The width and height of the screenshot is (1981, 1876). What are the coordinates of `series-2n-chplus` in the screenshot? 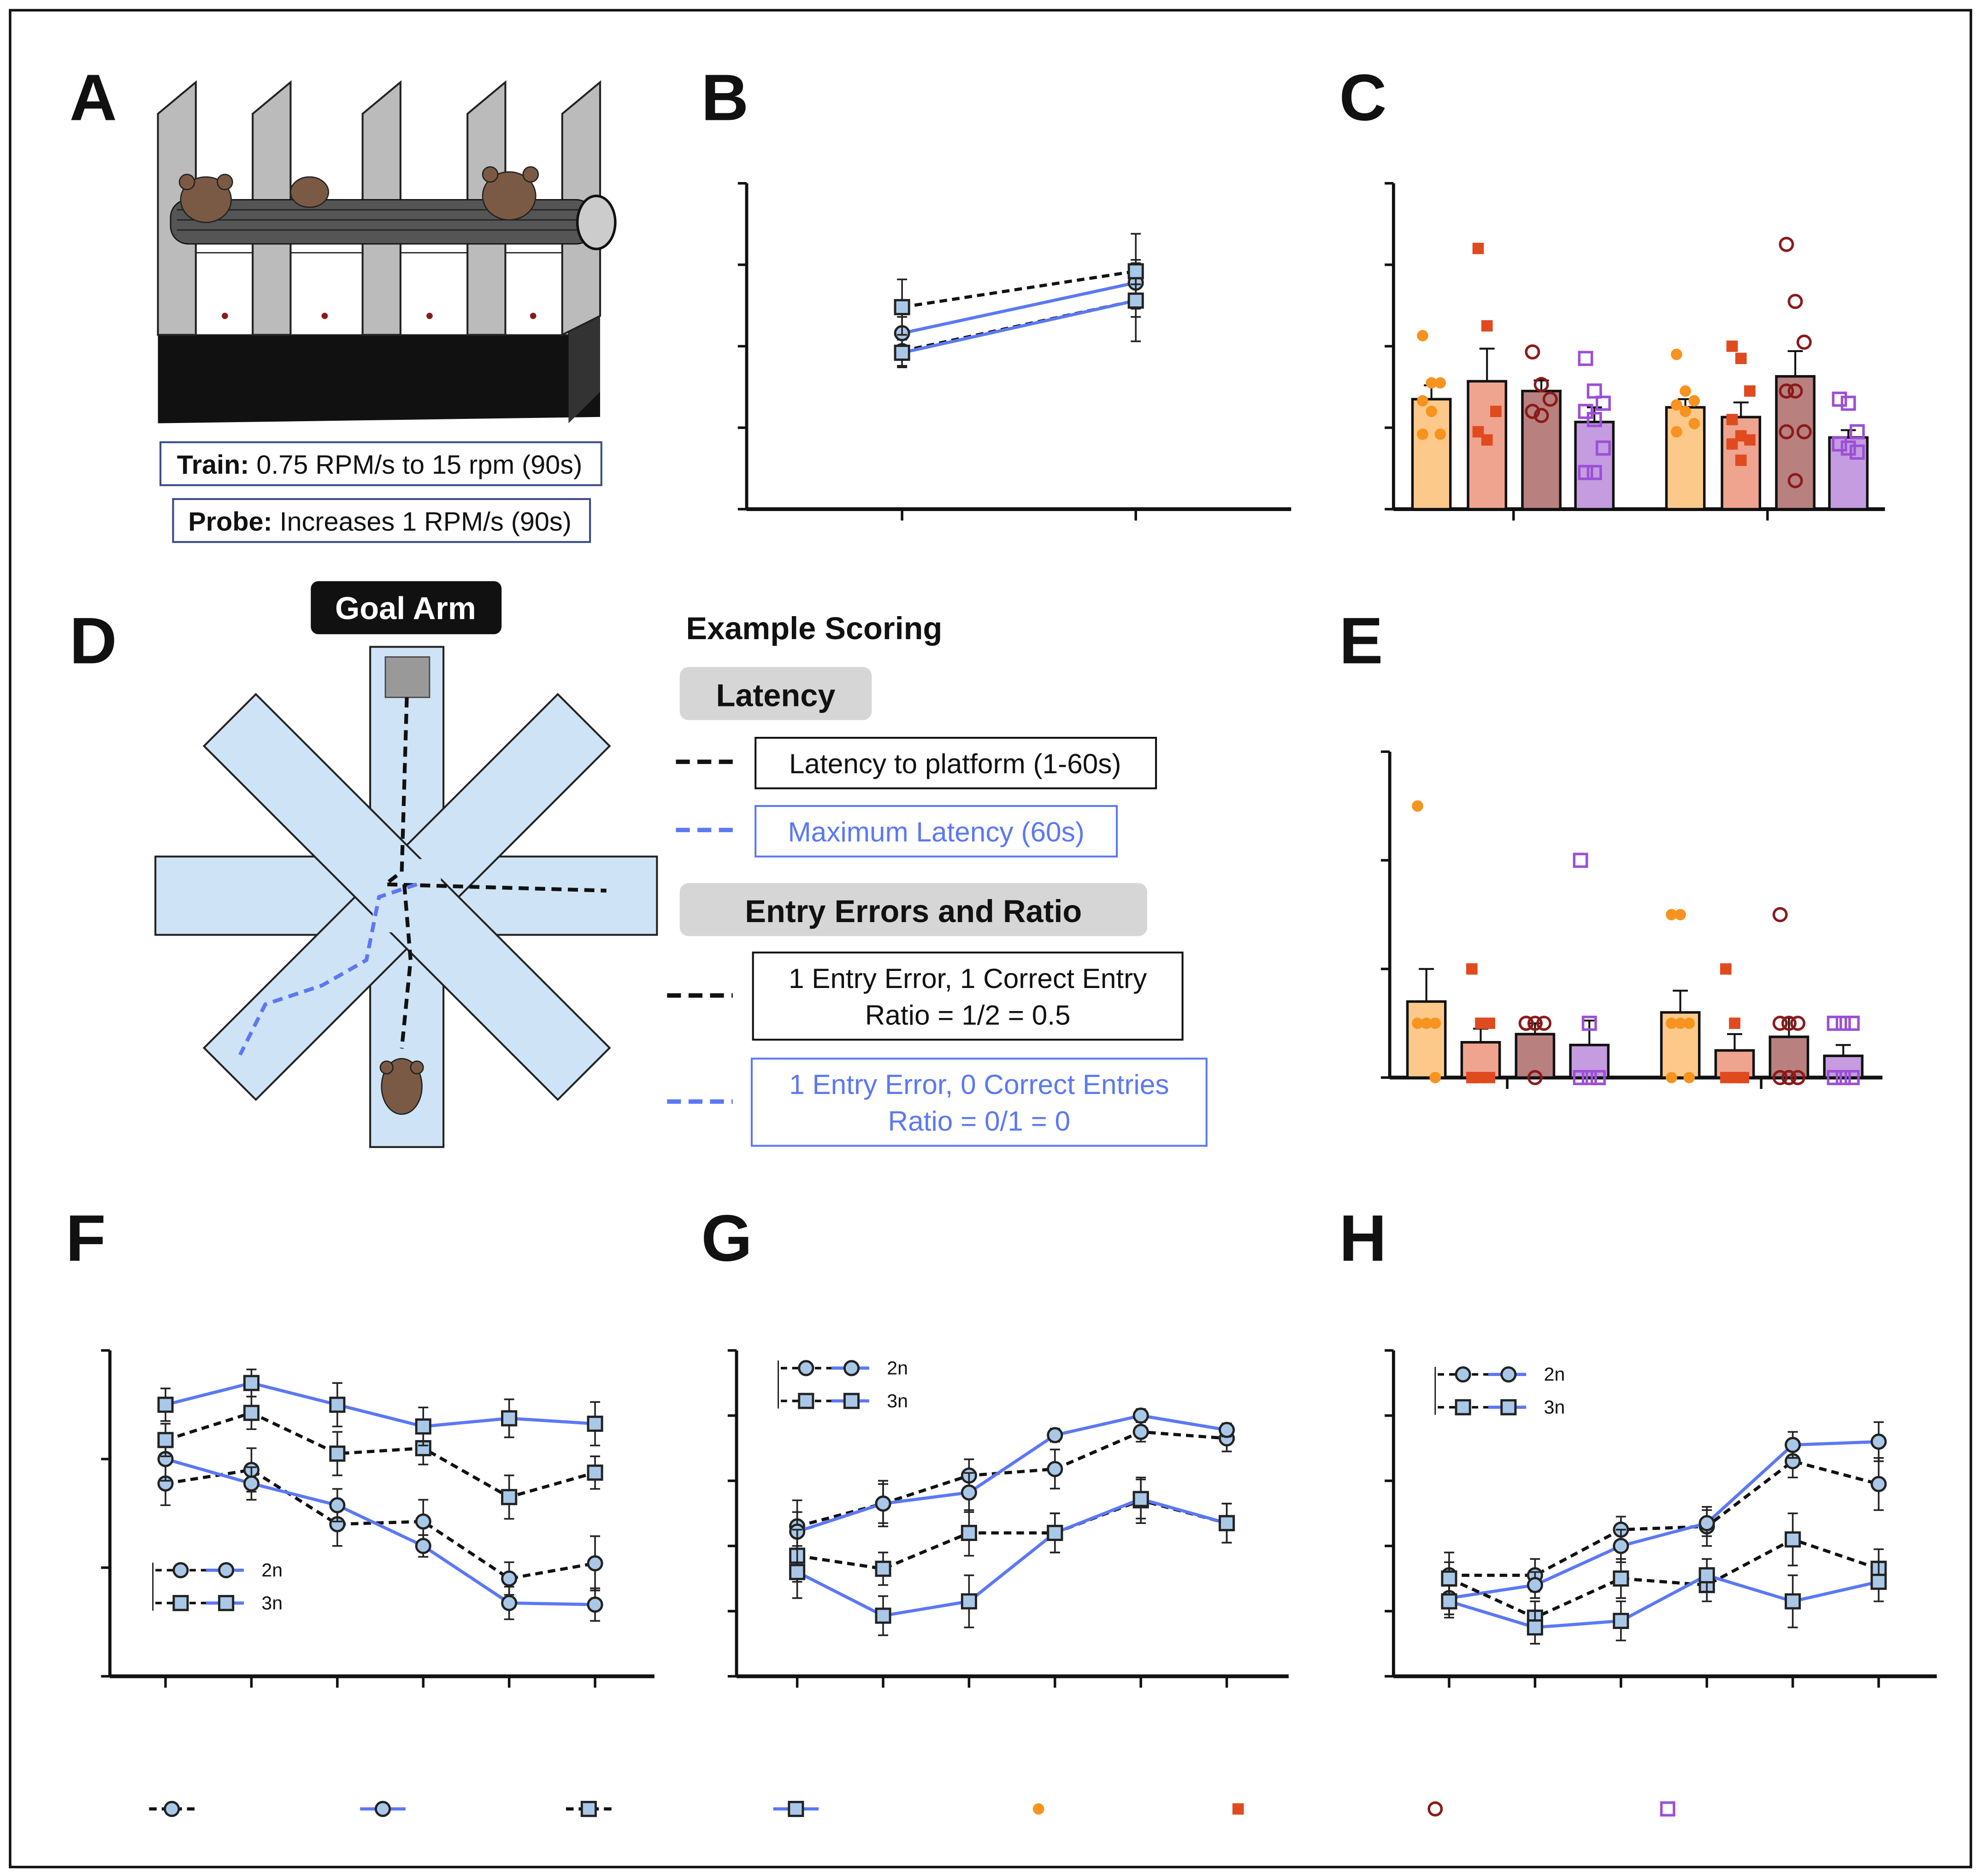 It's located at (1012, 1479).